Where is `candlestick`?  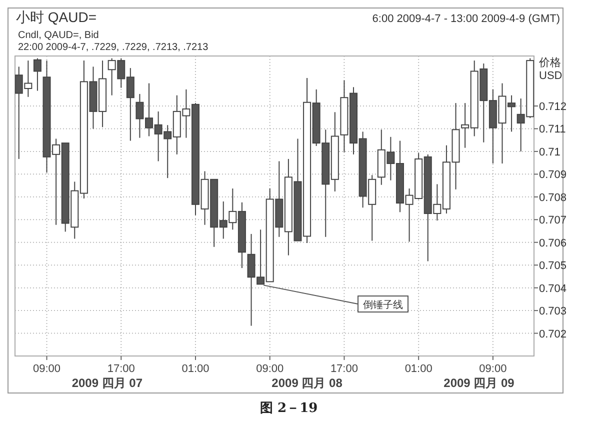 candlestick is located at coordinates (37, 75).